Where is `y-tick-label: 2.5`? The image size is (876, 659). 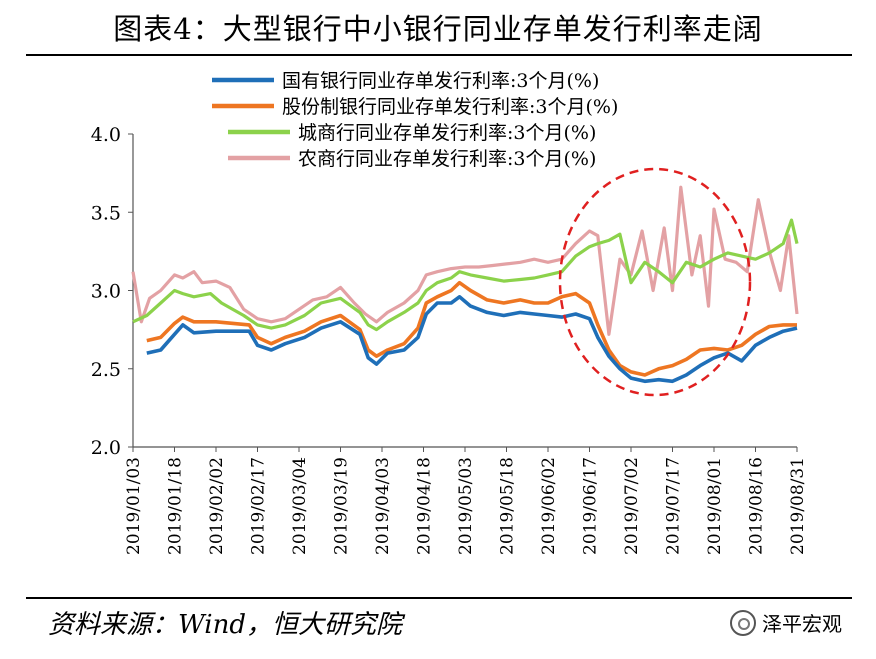
y-tick-label: 2.5 is located at coordinates (106, 370).